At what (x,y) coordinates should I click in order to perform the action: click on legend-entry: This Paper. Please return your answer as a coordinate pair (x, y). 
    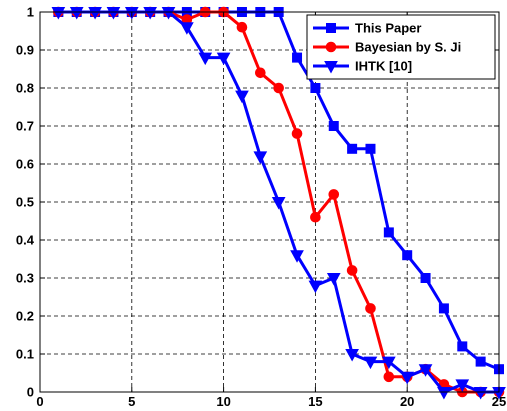
    Looking at the image, I should click on (367, 28).